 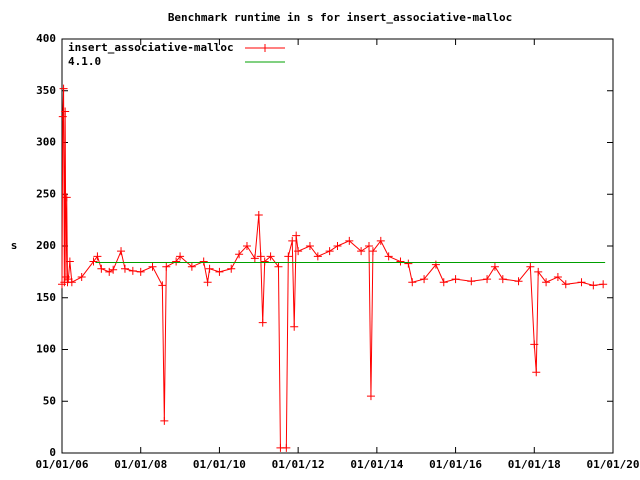 I want to click on y-axis-label: s, so click(x=14, y=245).